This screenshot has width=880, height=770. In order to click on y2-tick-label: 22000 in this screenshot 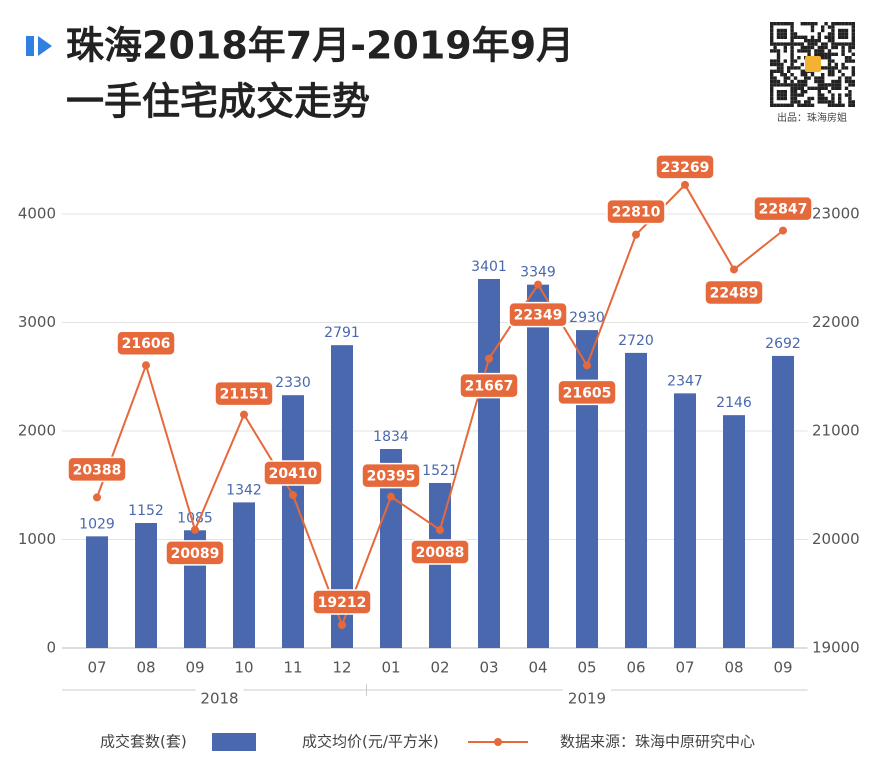, I will do `click(836, 322)`.